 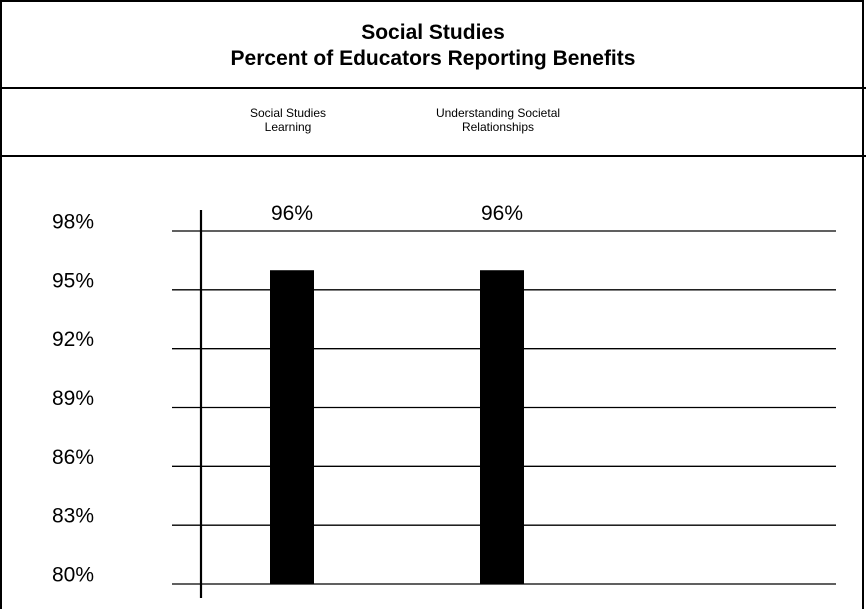 What do you see at coordinates (73, 398) in the screenshot?
I see `y-tick-label: 89%` at bounding box center [73, 398].